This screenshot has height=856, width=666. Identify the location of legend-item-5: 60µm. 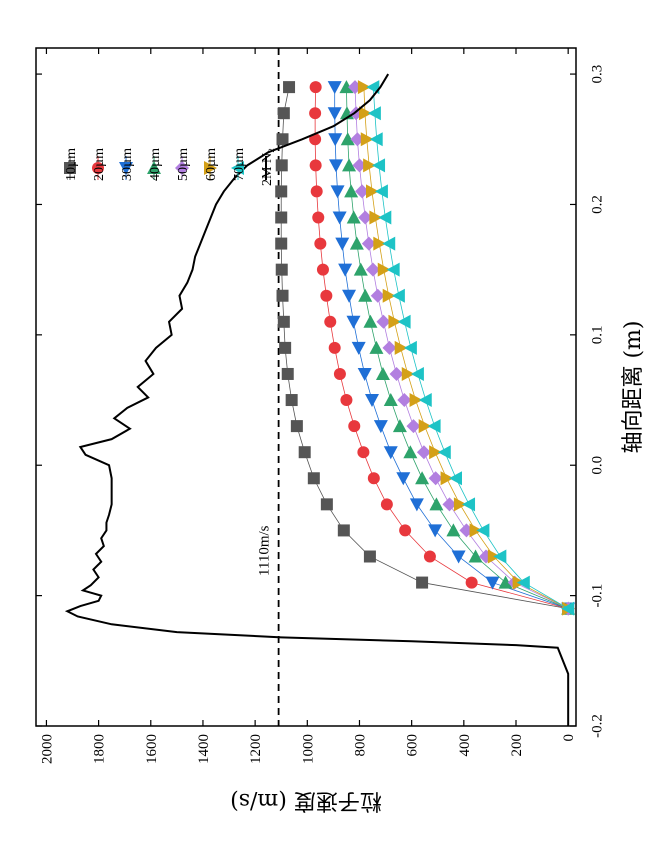
(211, 164).